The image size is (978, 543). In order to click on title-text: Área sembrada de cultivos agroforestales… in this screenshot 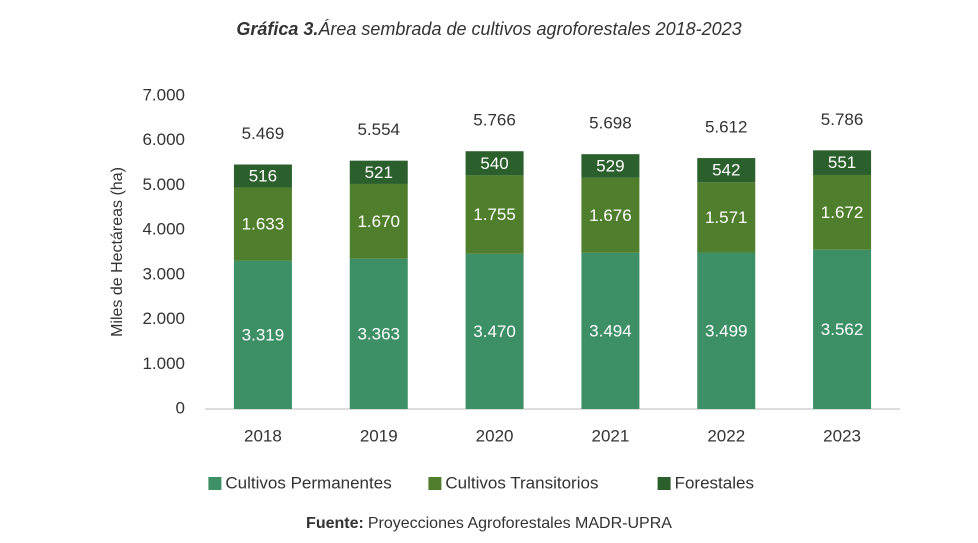, I will do `click(529, 29)`.